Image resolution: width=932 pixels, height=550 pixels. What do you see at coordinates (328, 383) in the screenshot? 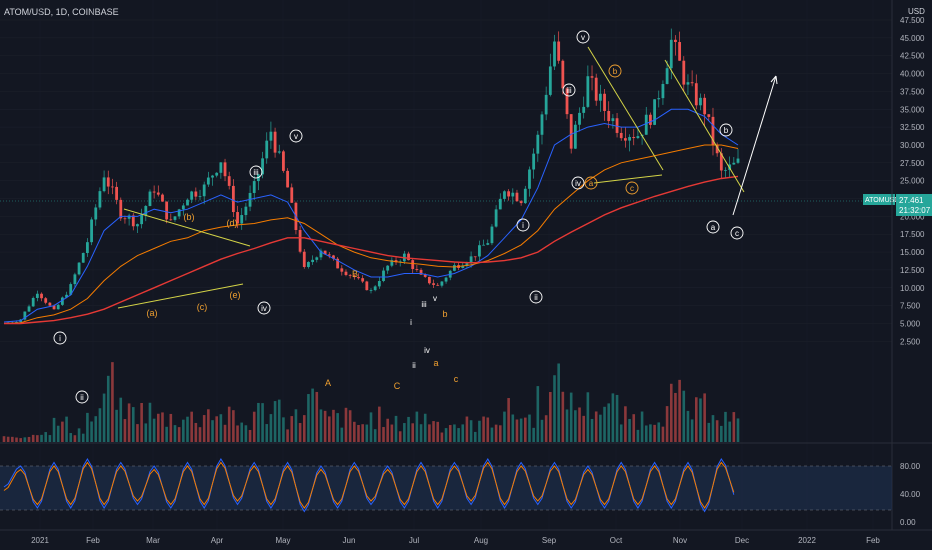
I see `svg-text: A` at bounding box center [328, 383].